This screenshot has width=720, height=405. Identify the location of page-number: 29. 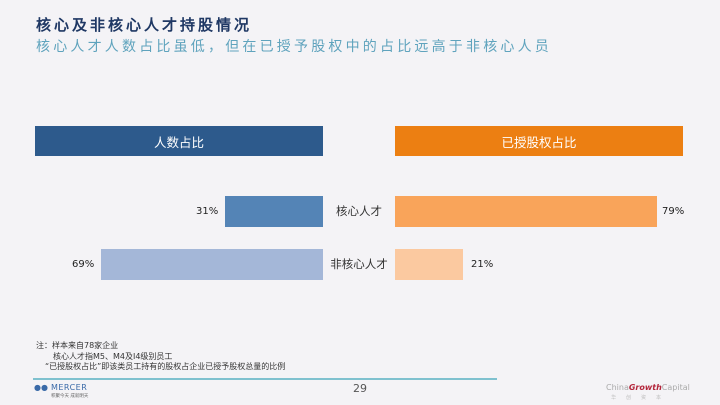
(360, 388).